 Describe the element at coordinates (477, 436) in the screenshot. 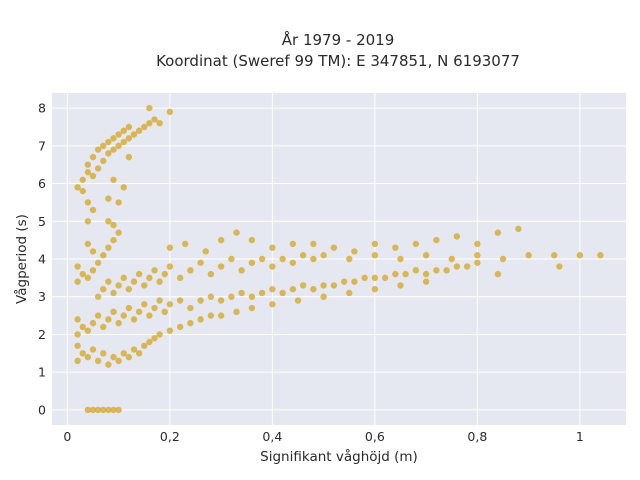

I see `x-tick-label: 0,8` at that location.